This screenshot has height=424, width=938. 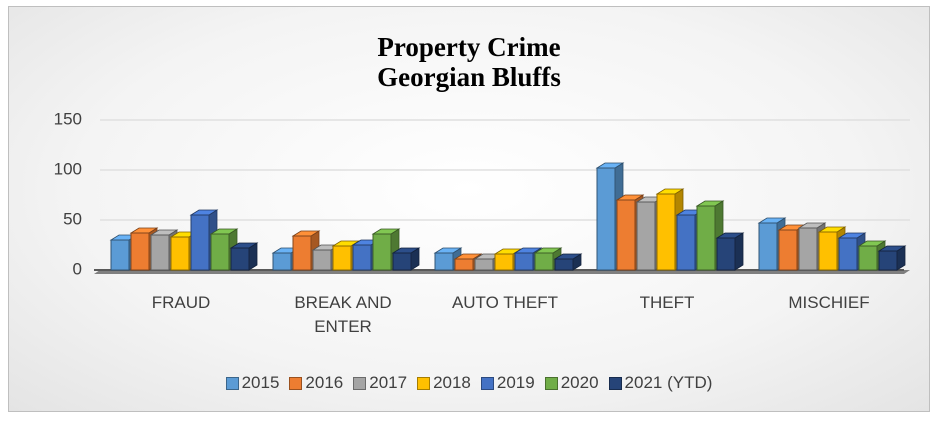 I want to click on x-tick-label: THEFT, so click(x=667, y=302).